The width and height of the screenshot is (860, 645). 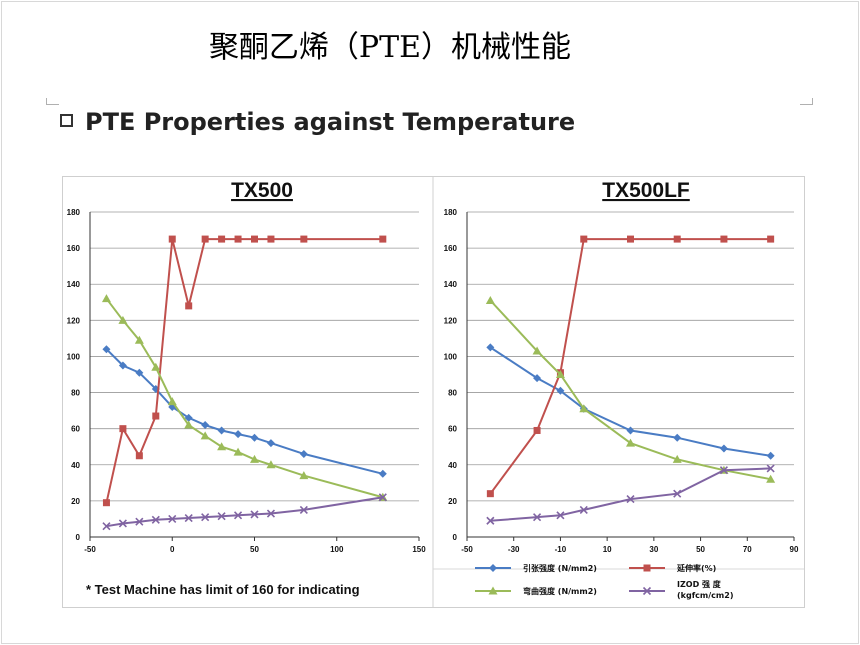 I want to click on subtitle-text: Properties against Temperature, so click(x=355, y=122).